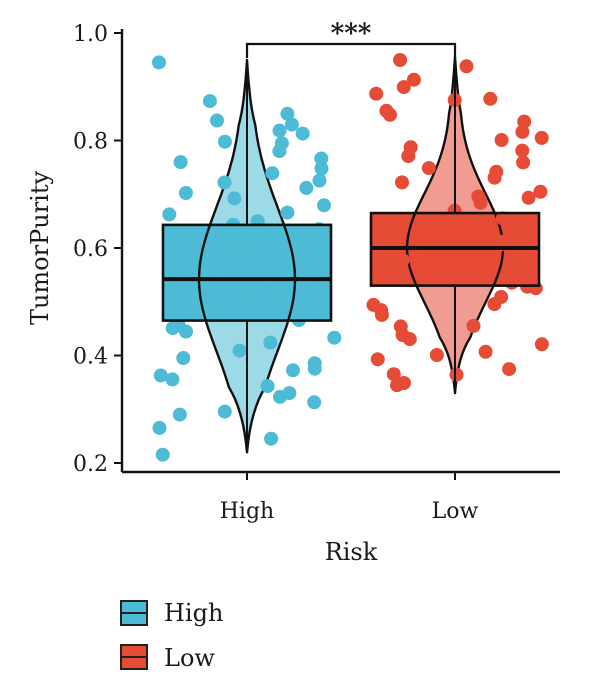 The image size is (600, 700). I want to click on y-tick-label: 0.8, so click(90, 142).